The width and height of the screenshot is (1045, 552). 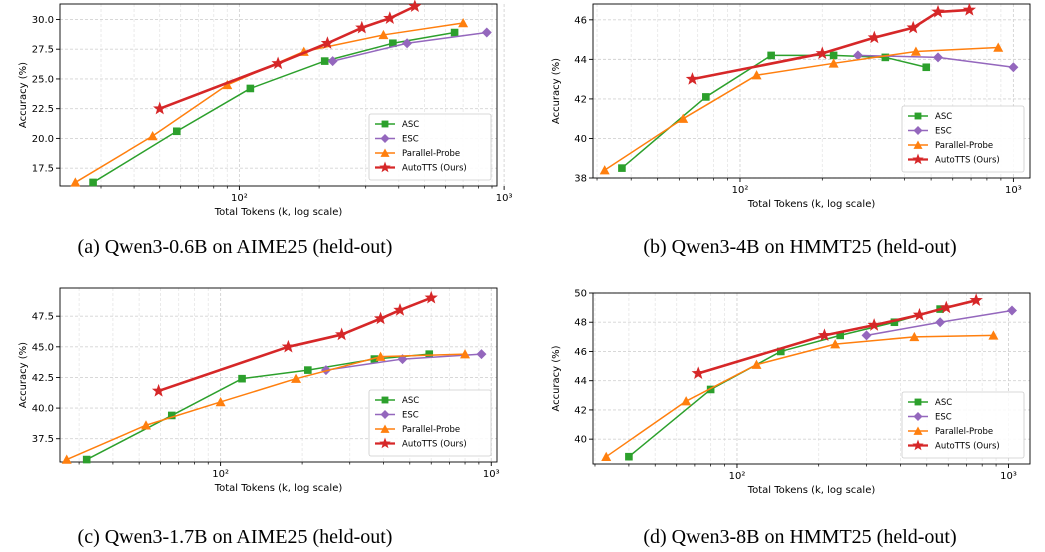 I want to click on x-axis-label: Total Tokens (k, log scale), so click(x=278, y=488).